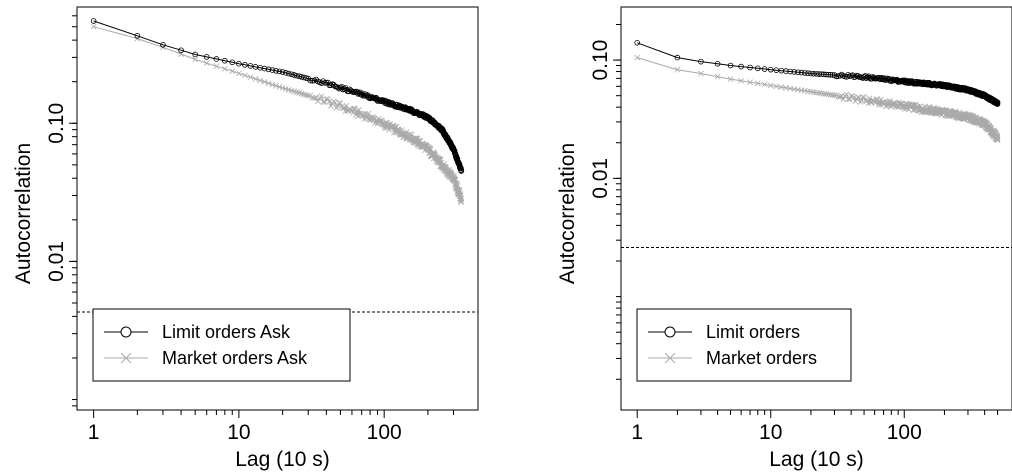  I want to click on legend-label: Limit orders Ask, so click(226, 332).